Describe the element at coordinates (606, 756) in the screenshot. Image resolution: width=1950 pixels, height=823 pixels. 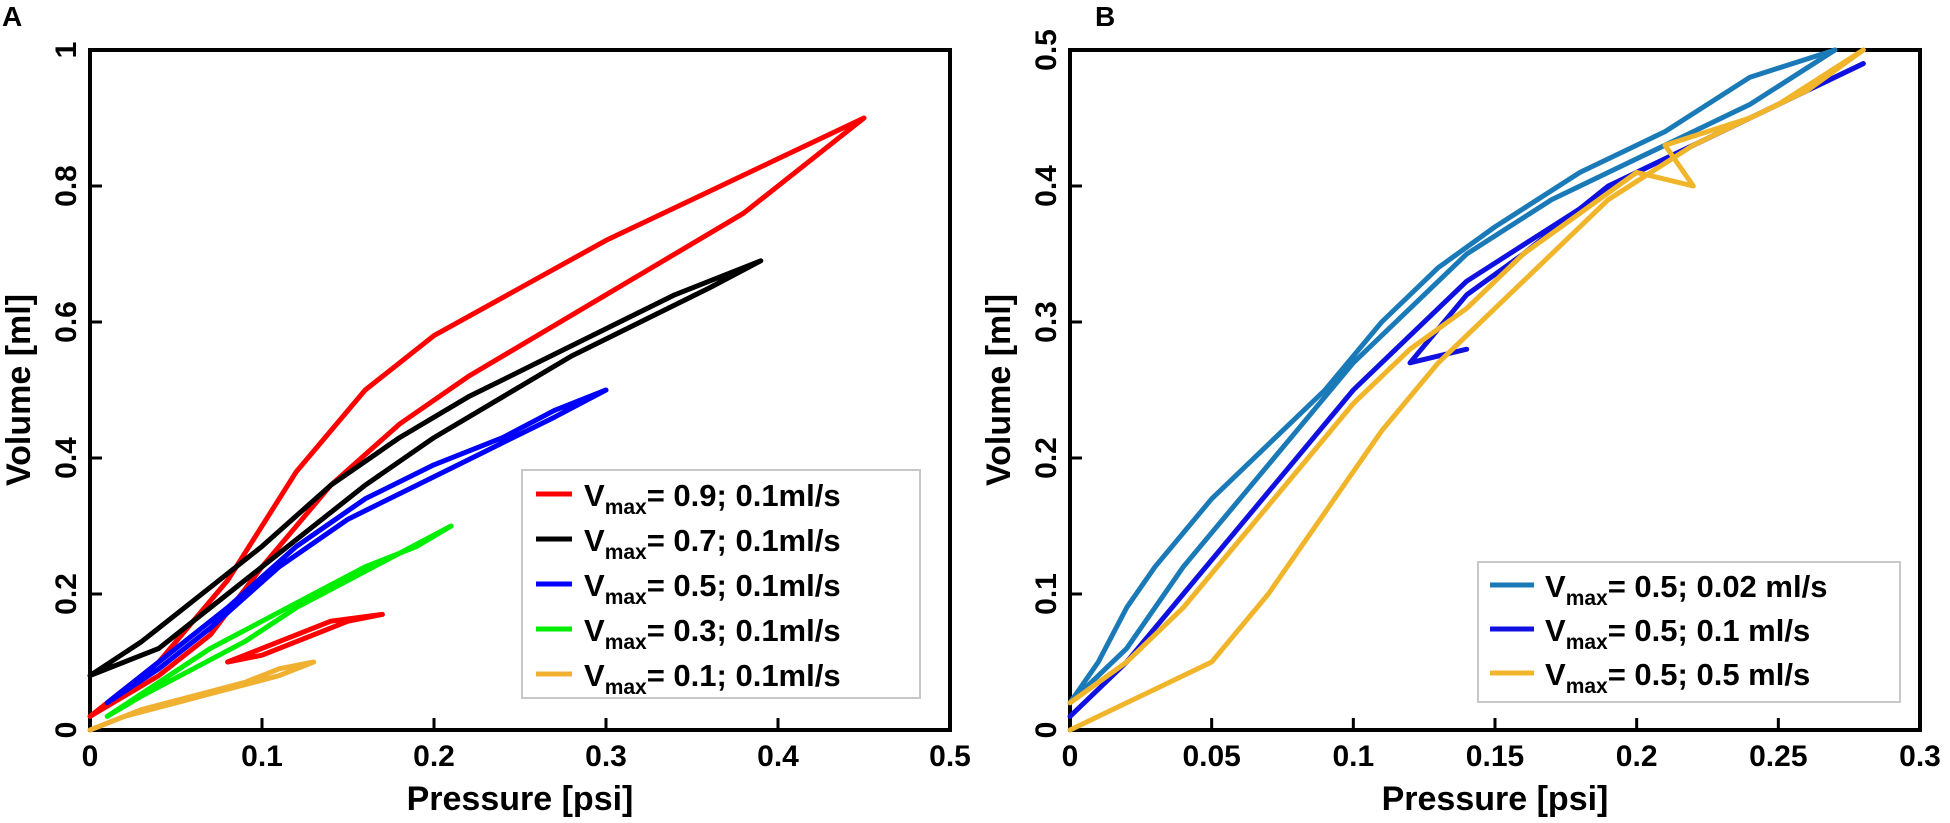
I see `chart-a-x-tick-label: 0.3` at that location.